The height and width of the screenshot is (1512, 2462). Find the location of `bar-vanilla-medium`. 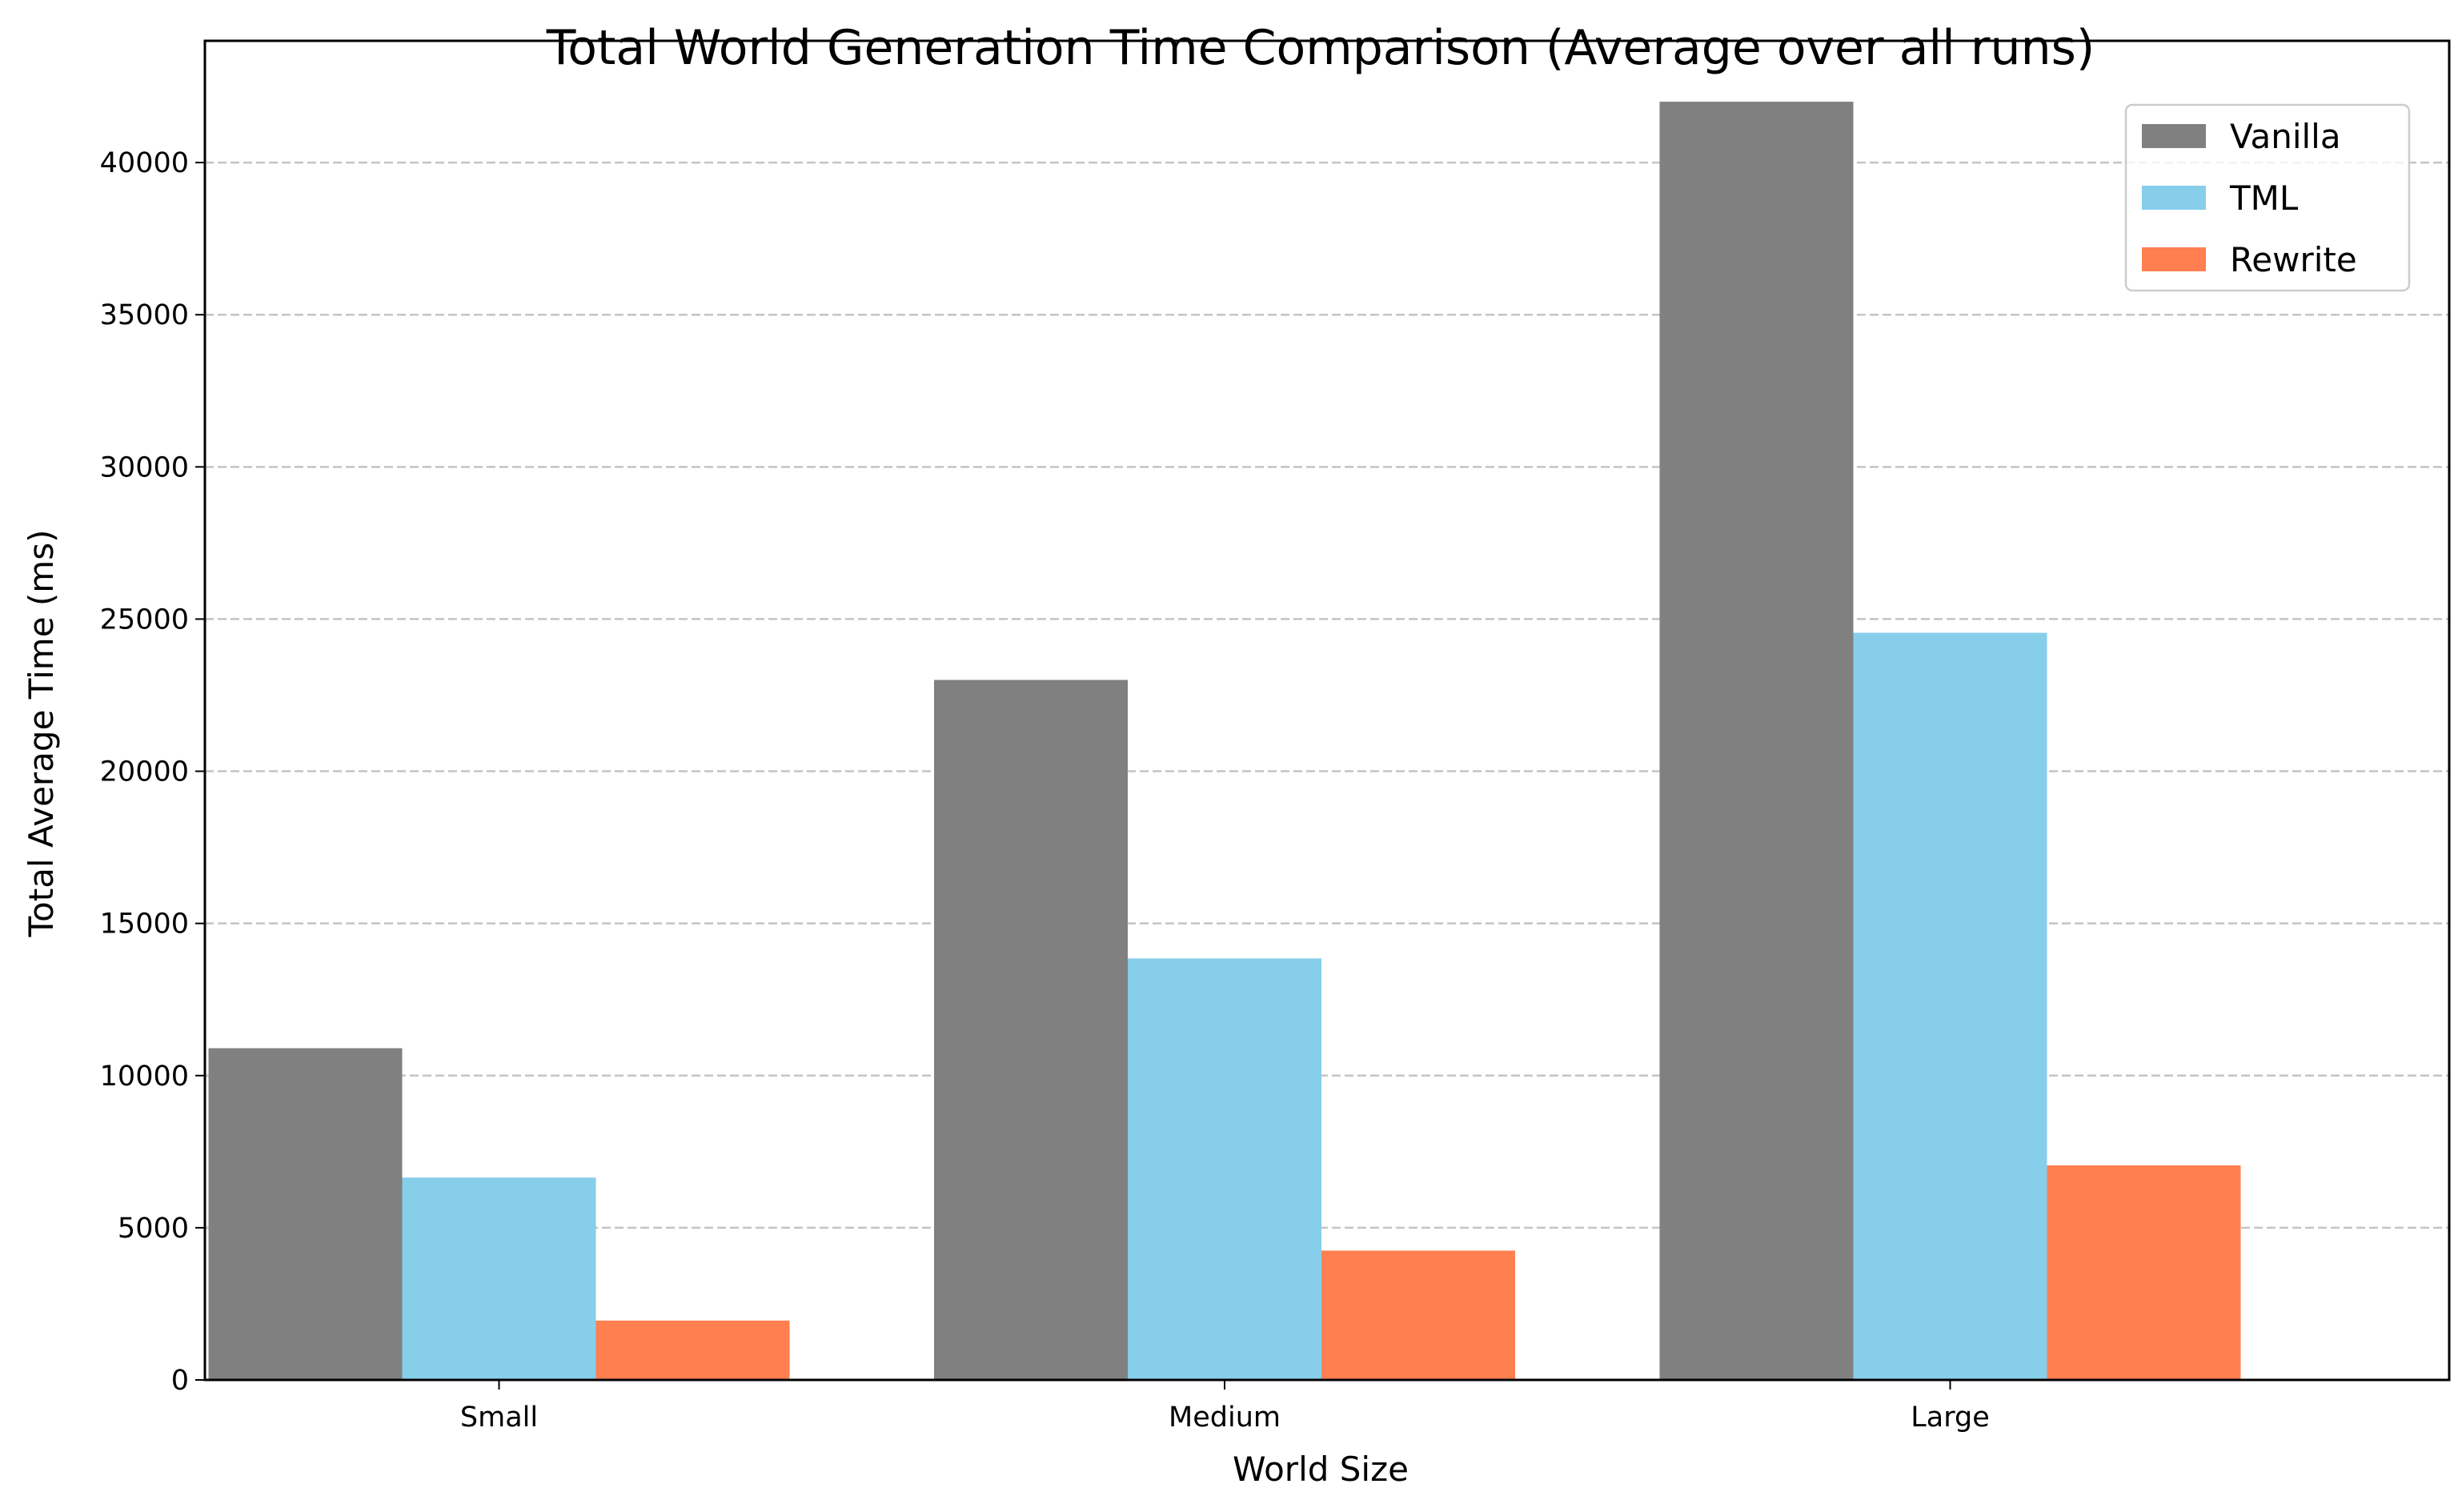

bar-vanilla-medium is located at coordinates (1031, 1030).